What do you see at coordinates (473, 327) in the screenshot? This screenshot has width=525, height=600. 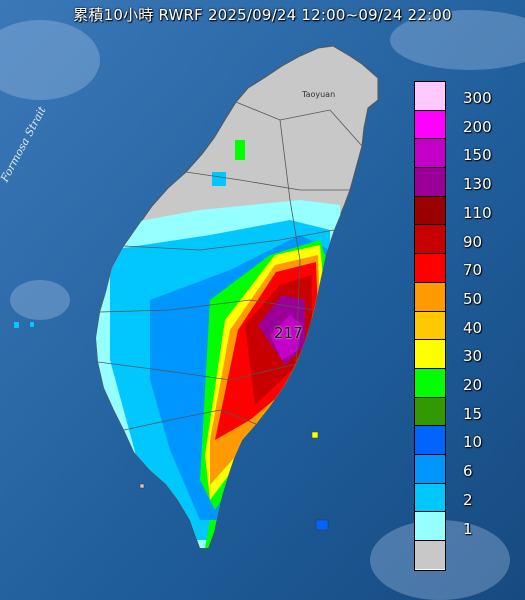 I see `legend-label: 40` at bounding box center [473, 327].